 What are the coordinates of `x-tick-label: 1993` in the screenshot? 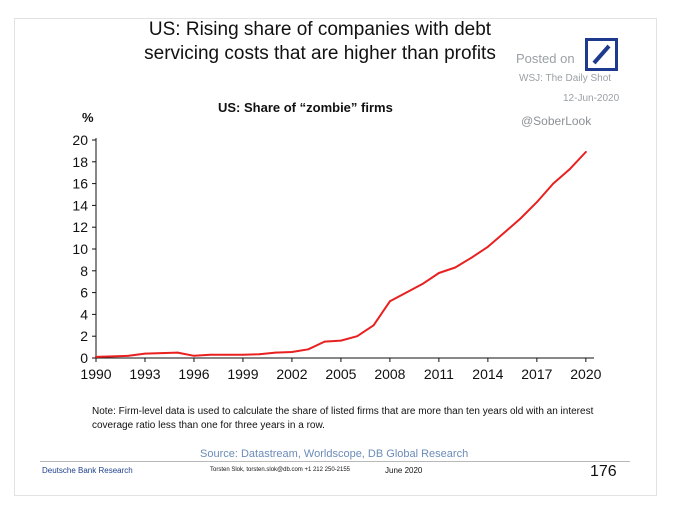 It's located at (144, 374).